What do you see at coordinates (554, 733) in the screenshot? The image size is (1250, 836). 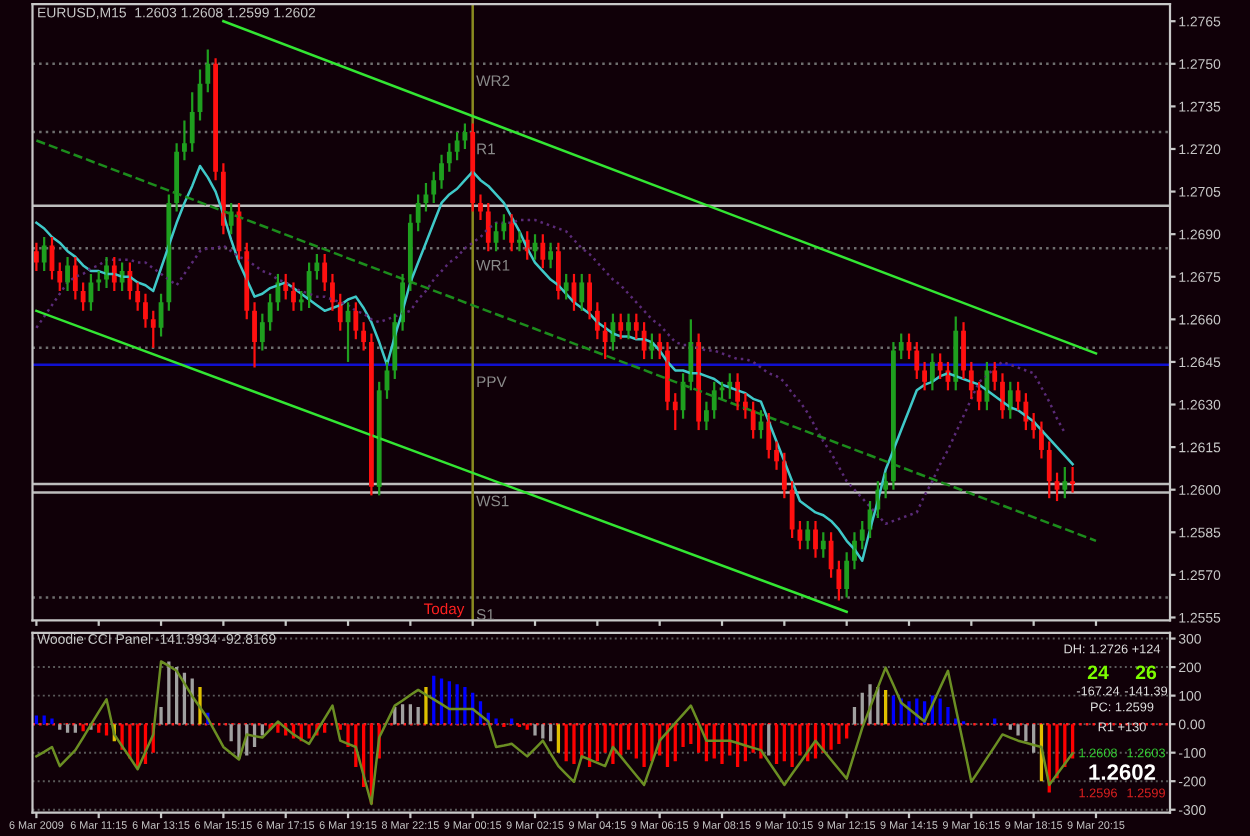 I see `line-series` at bounding box center [554, 733].